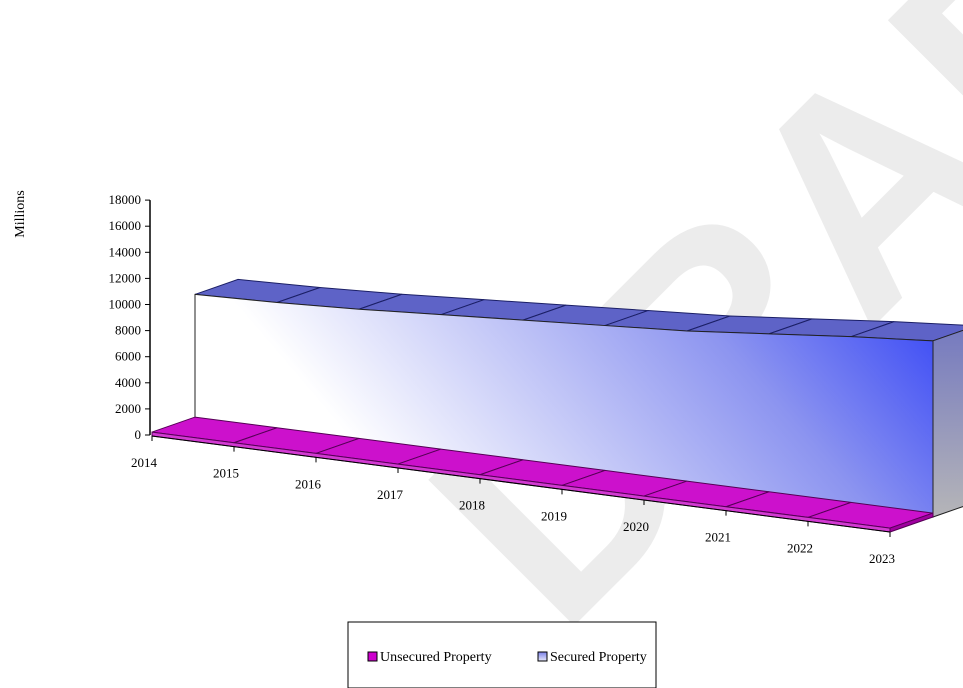 The width and height of the screenshot is (963, 688). Describe the element at coordinates (20, 213) in the screenshot. I see `y-axis-title: Millions` at that location.